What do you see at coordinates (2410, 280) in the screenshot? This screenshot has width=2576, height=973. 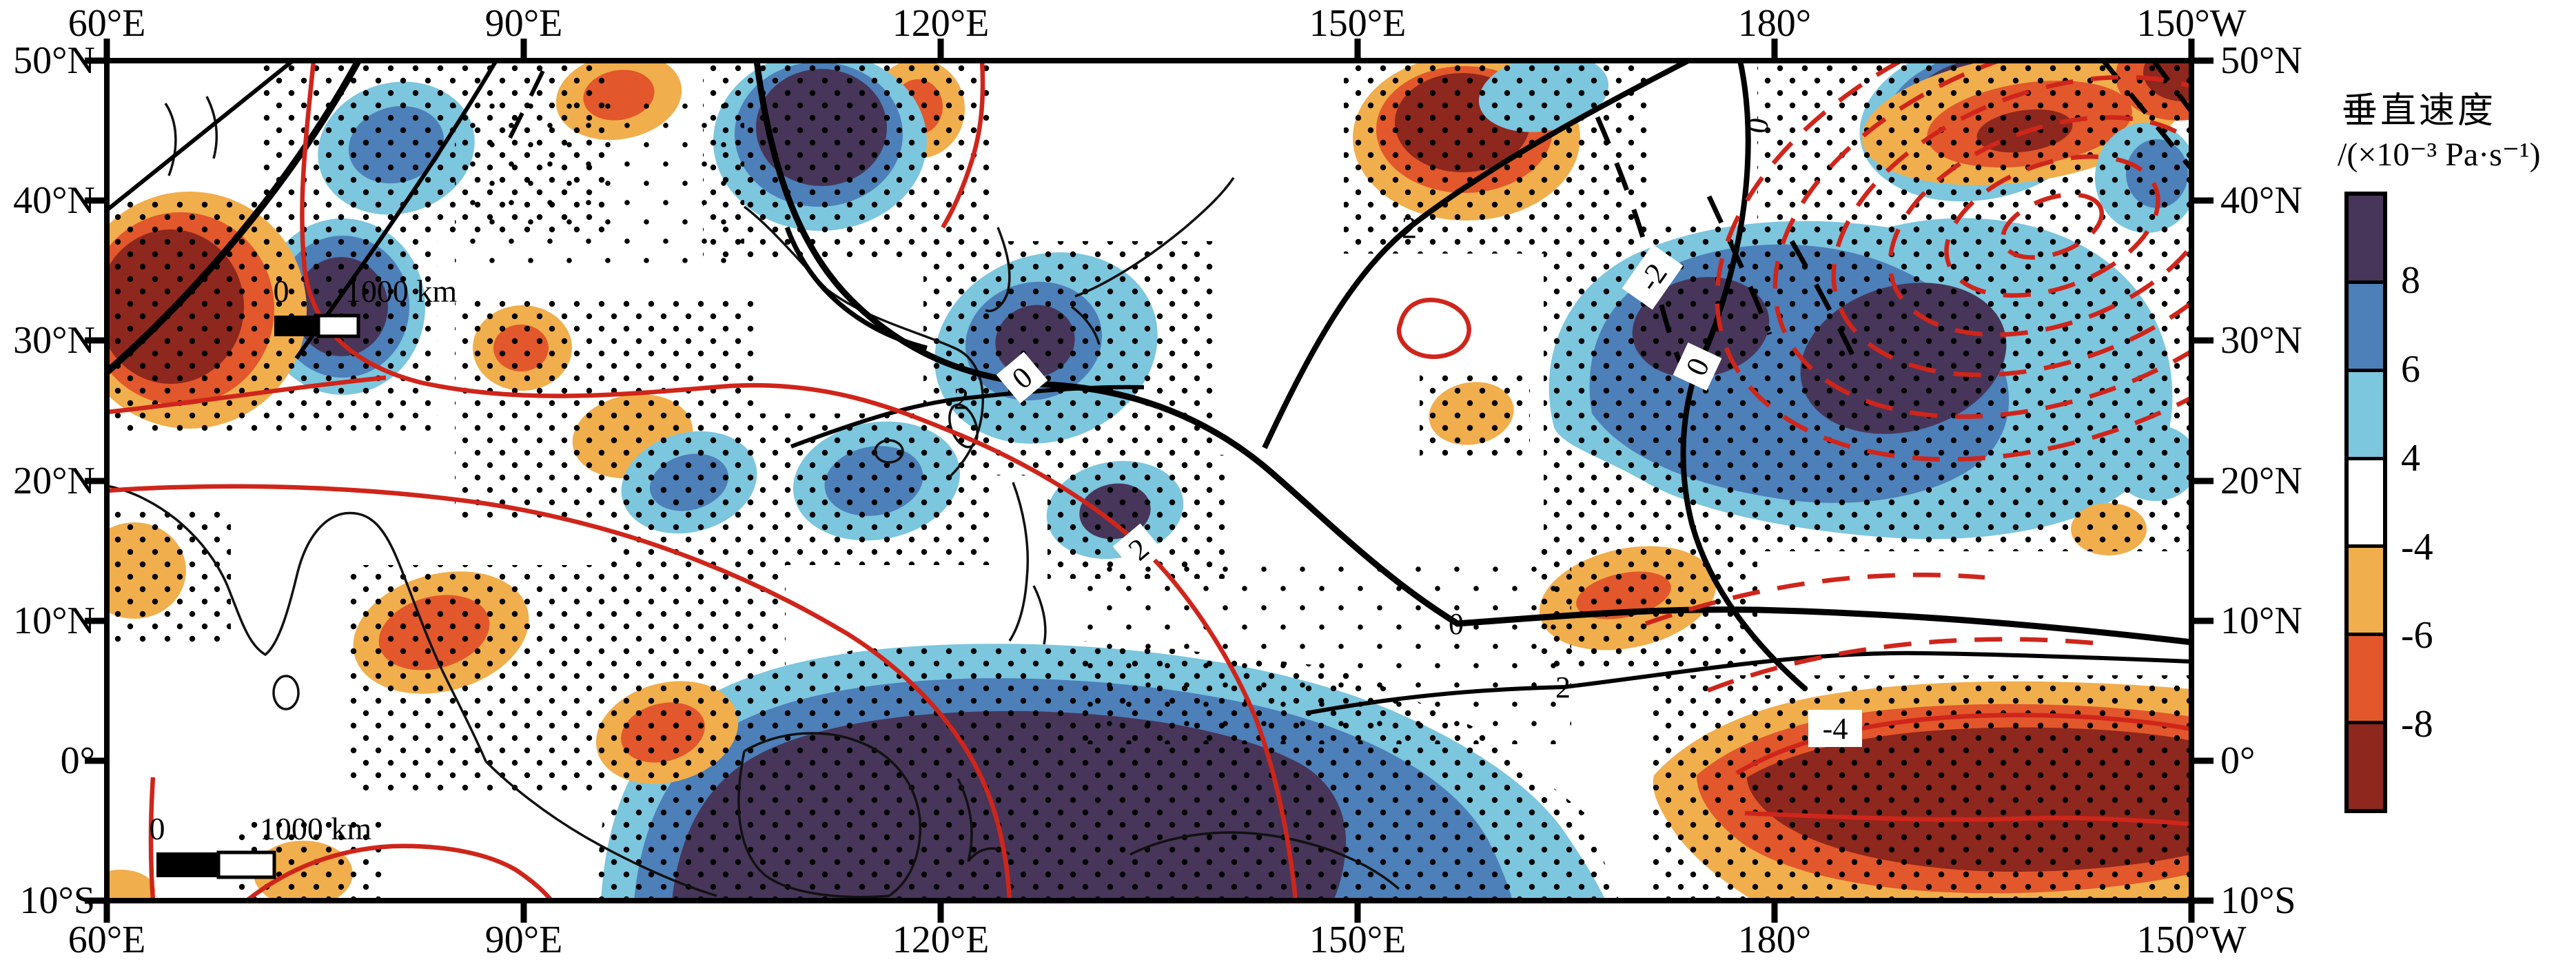 I see `colorbar-tick-label: 8` at bounding box center [2410, 280].